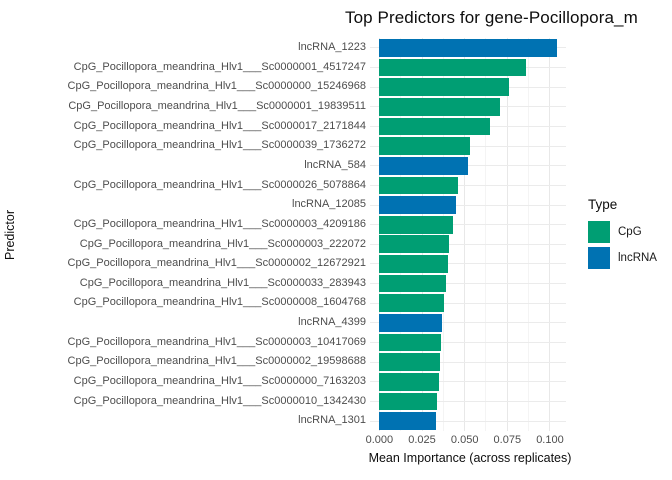 The width and height of the screenshot is (672, 480). What do you see at coordinates (332, 322) in the screenshot?
I see `y-axis-label: lncRNA_4399` at bounding box center [332, 322].